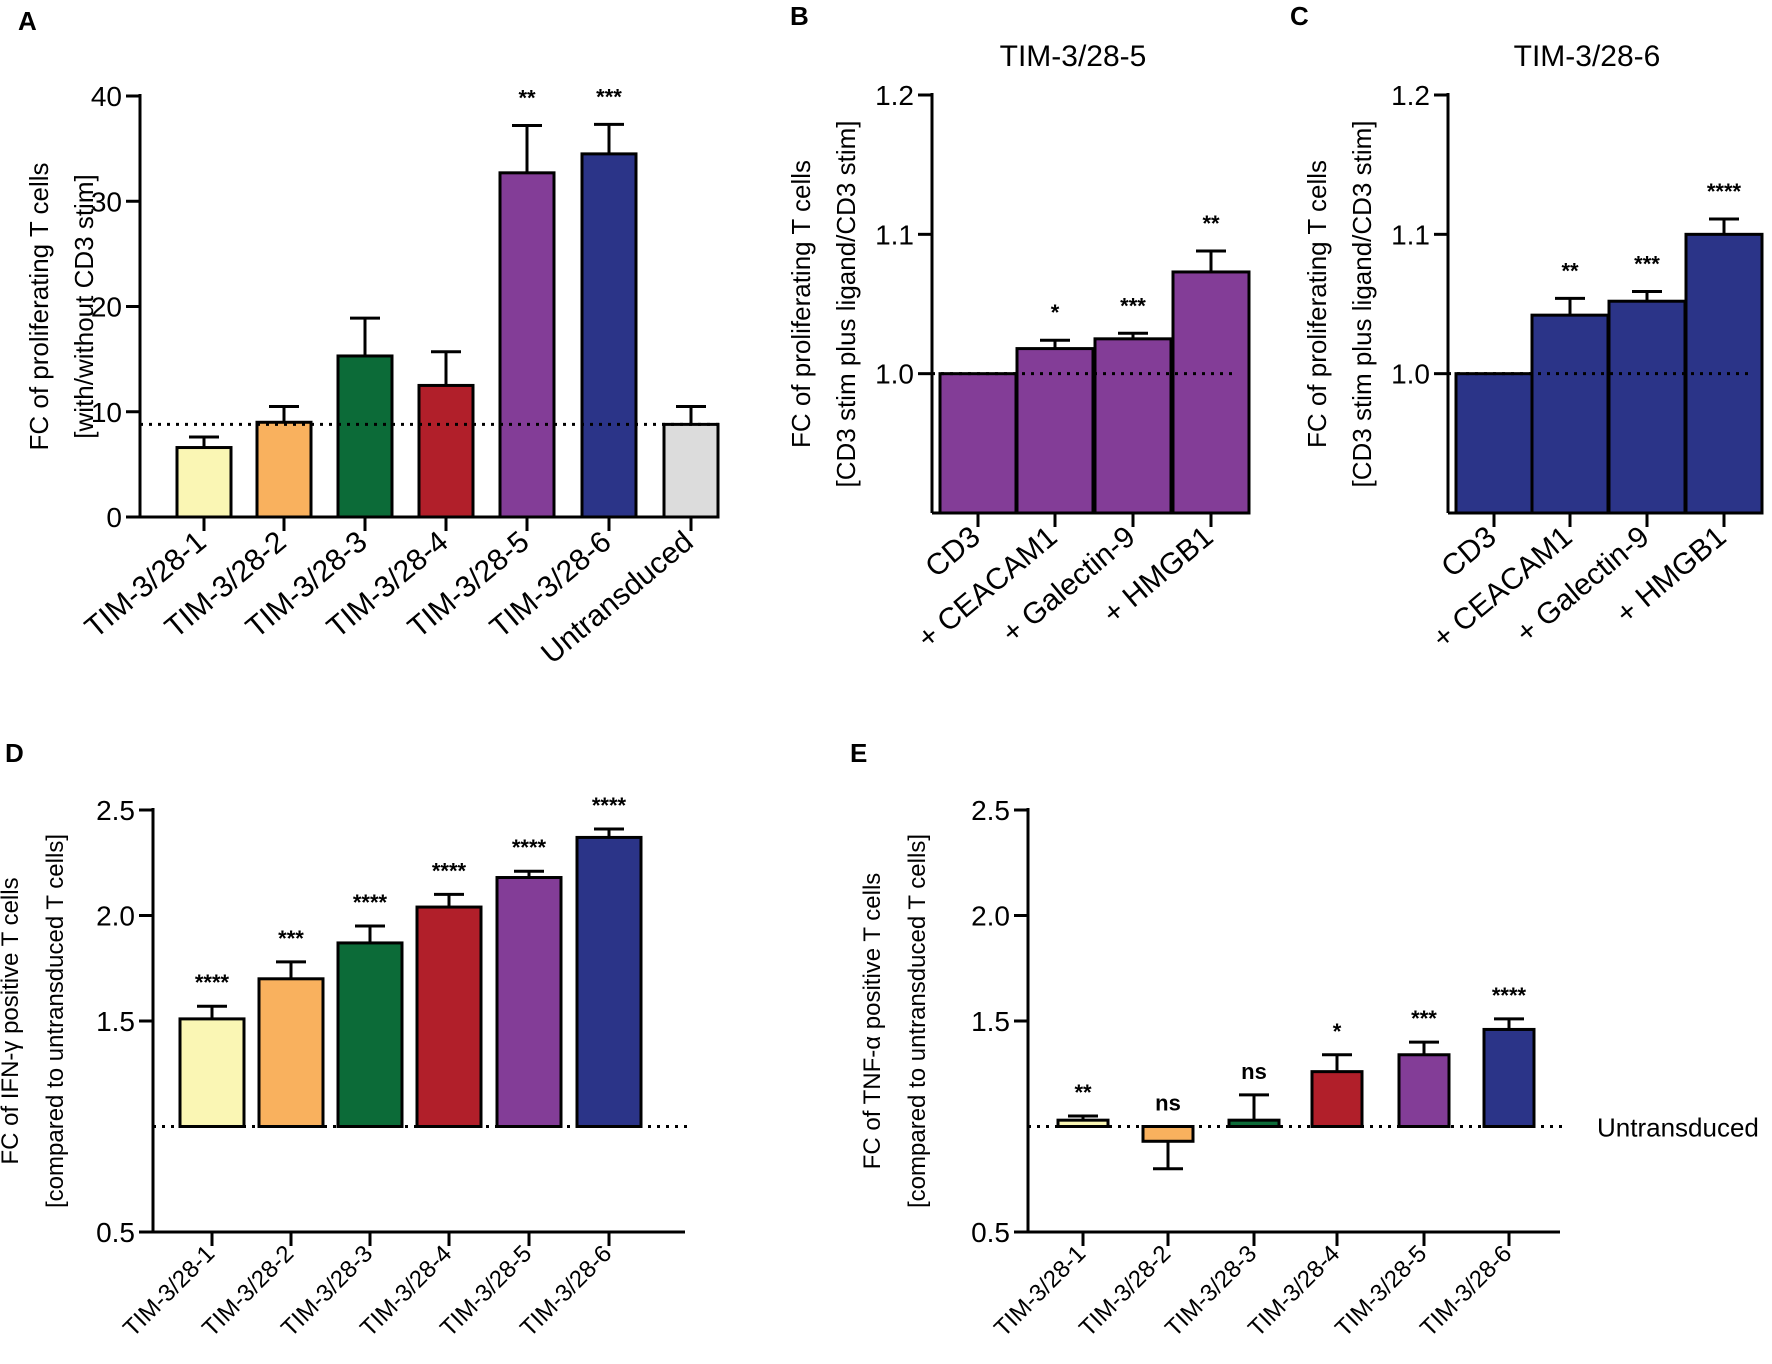 The image size is (1772, 1364). I want to click on x-tick-label: TIM-3/28-6, so click(1466, 1291).